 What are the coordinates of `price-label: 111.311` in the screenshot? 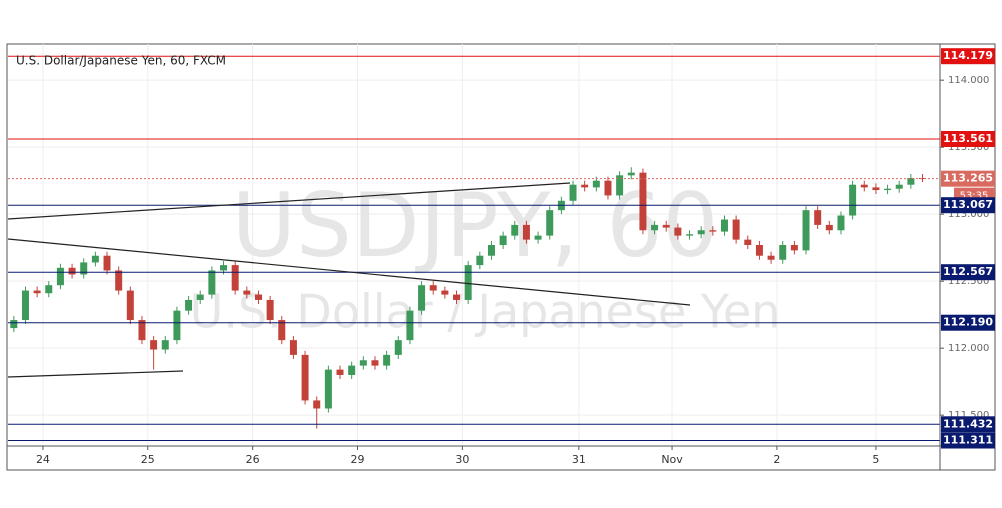 It's located at (968, 440).